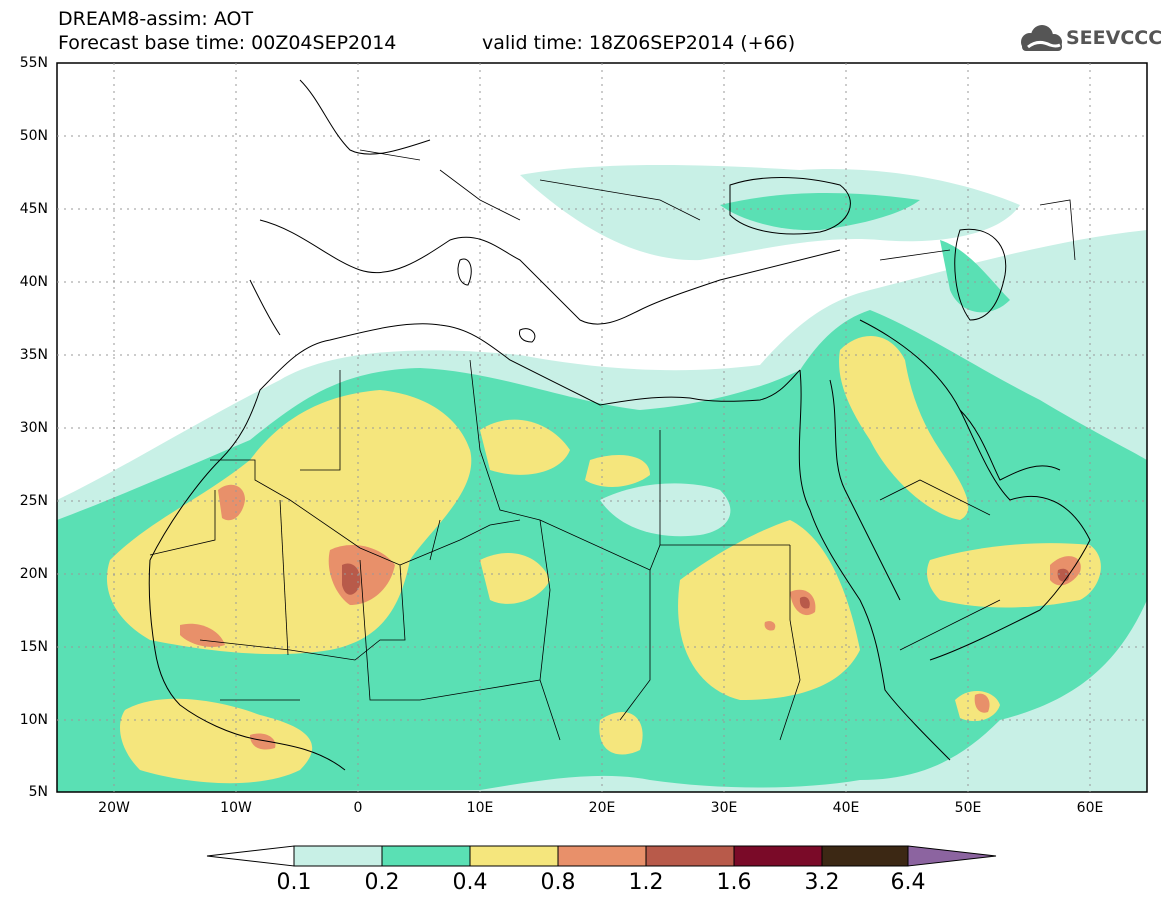  Describe the element at coordinates (724, 808) in the screenshot. I see `lon-label-30e: 30E` at that location.